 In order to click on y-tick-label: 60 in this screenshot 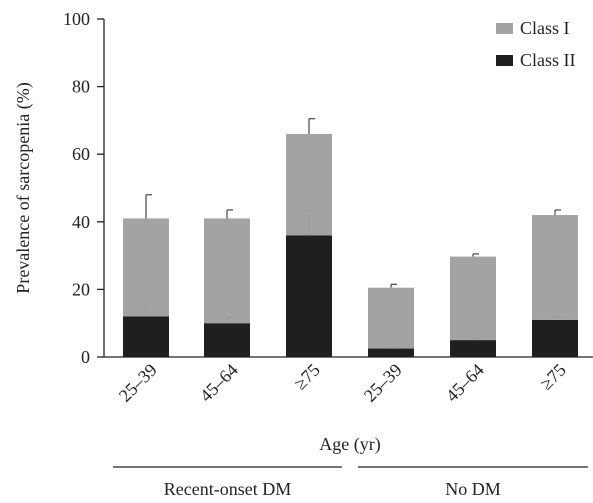, I will do `click(81, 154)`.